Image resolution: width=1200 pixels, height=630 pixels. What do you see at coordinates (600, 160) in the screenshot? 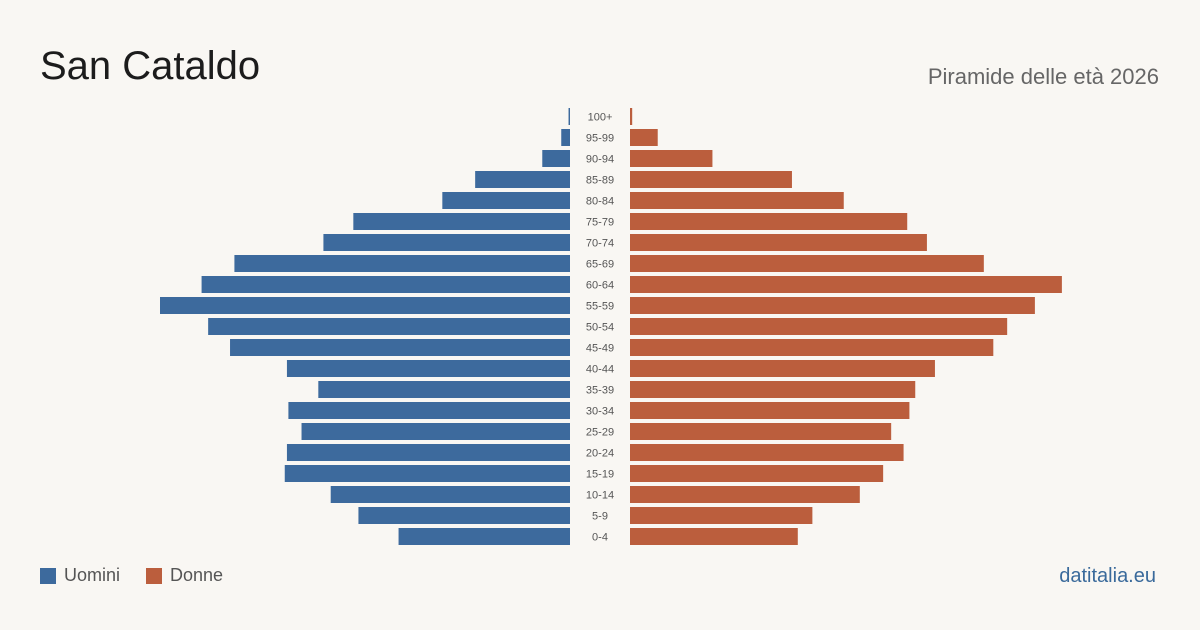
I see `age-label-90-94: 90-94` at bounding box center [600, 160].